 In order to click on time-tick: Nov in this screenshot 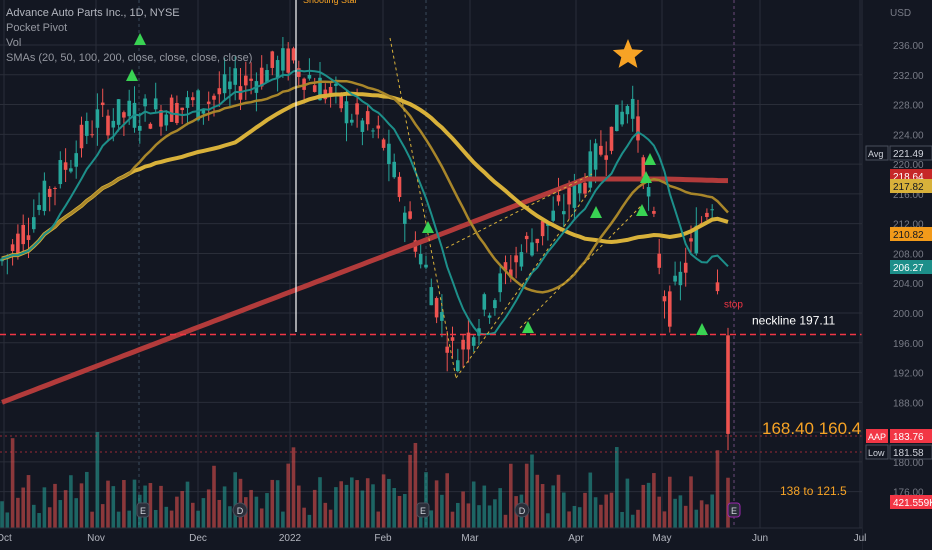, I will do `click(96, 538)`.